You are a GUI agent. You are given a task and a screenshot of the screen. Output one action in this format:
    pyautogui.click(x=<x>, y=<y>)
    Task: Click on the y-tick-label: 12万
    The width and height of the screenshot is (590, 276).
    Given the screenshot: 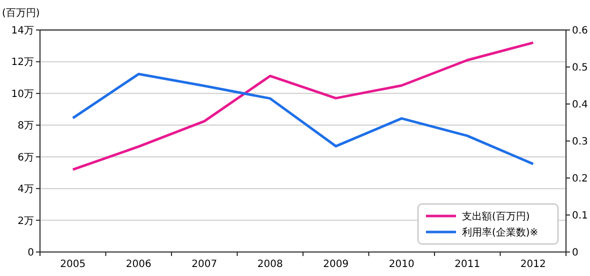 What is the action you would take?
    pyautogui.click(x=22, y=62)
    